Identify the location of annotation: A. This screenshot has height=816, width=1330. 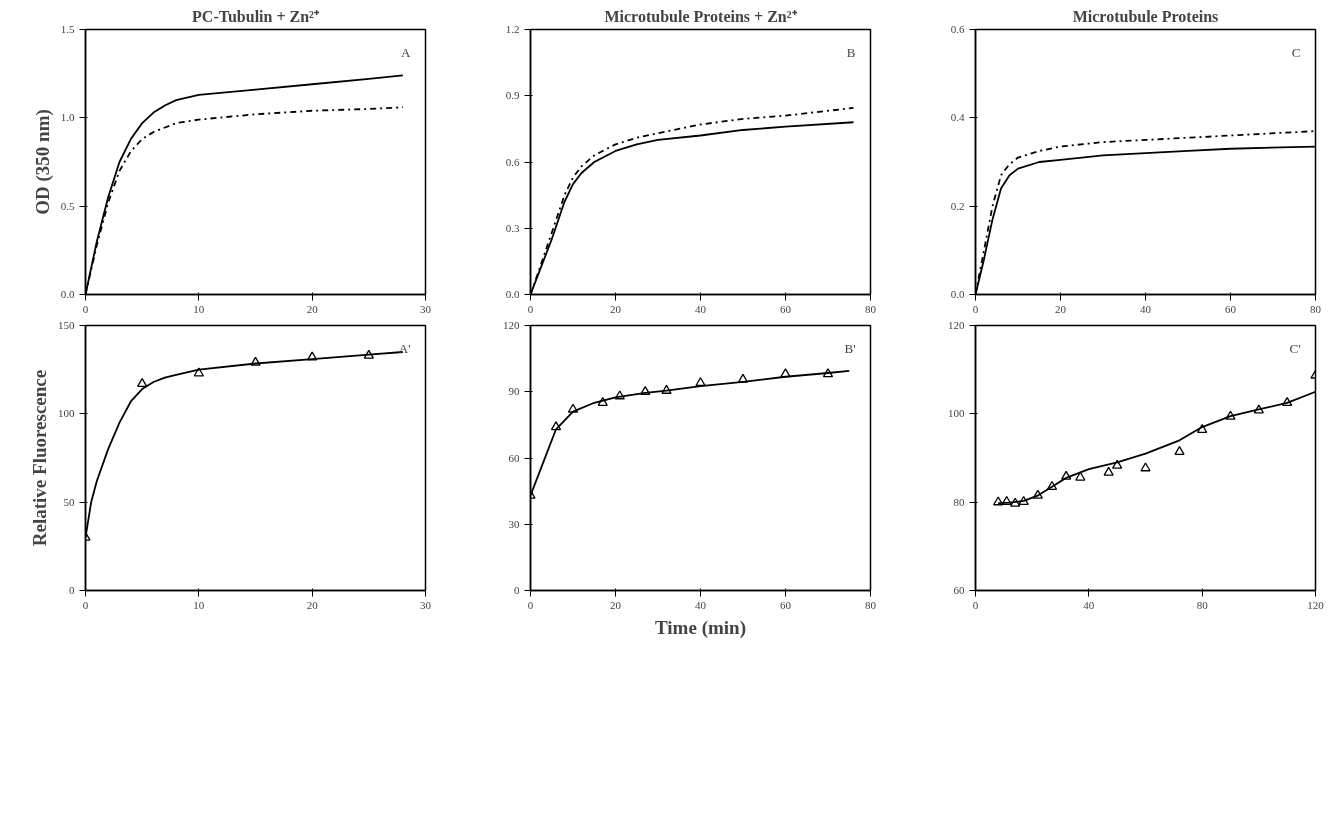
(406, 52).